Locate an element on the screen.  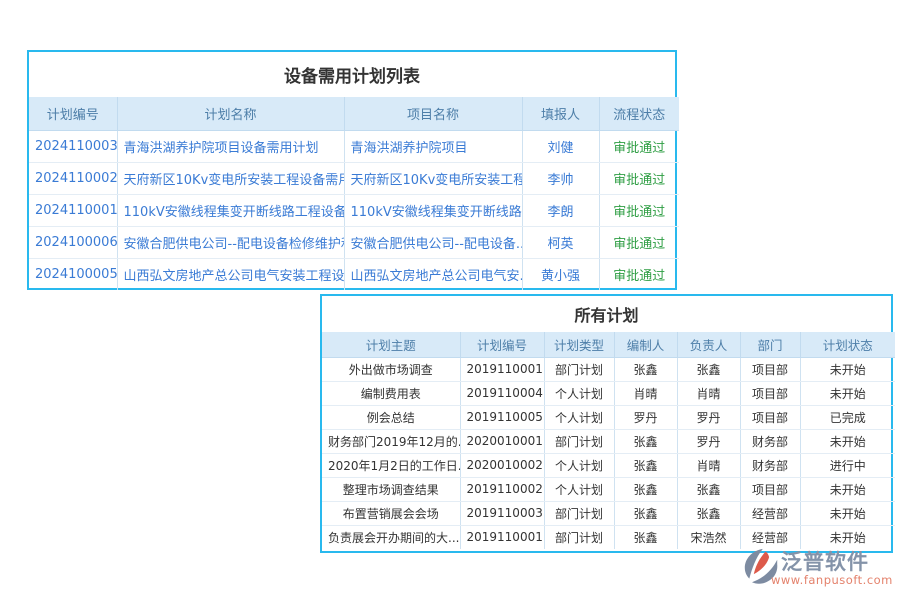
table-cell: 青海洪湖养护院项目 is located at coordinates (433, 146).